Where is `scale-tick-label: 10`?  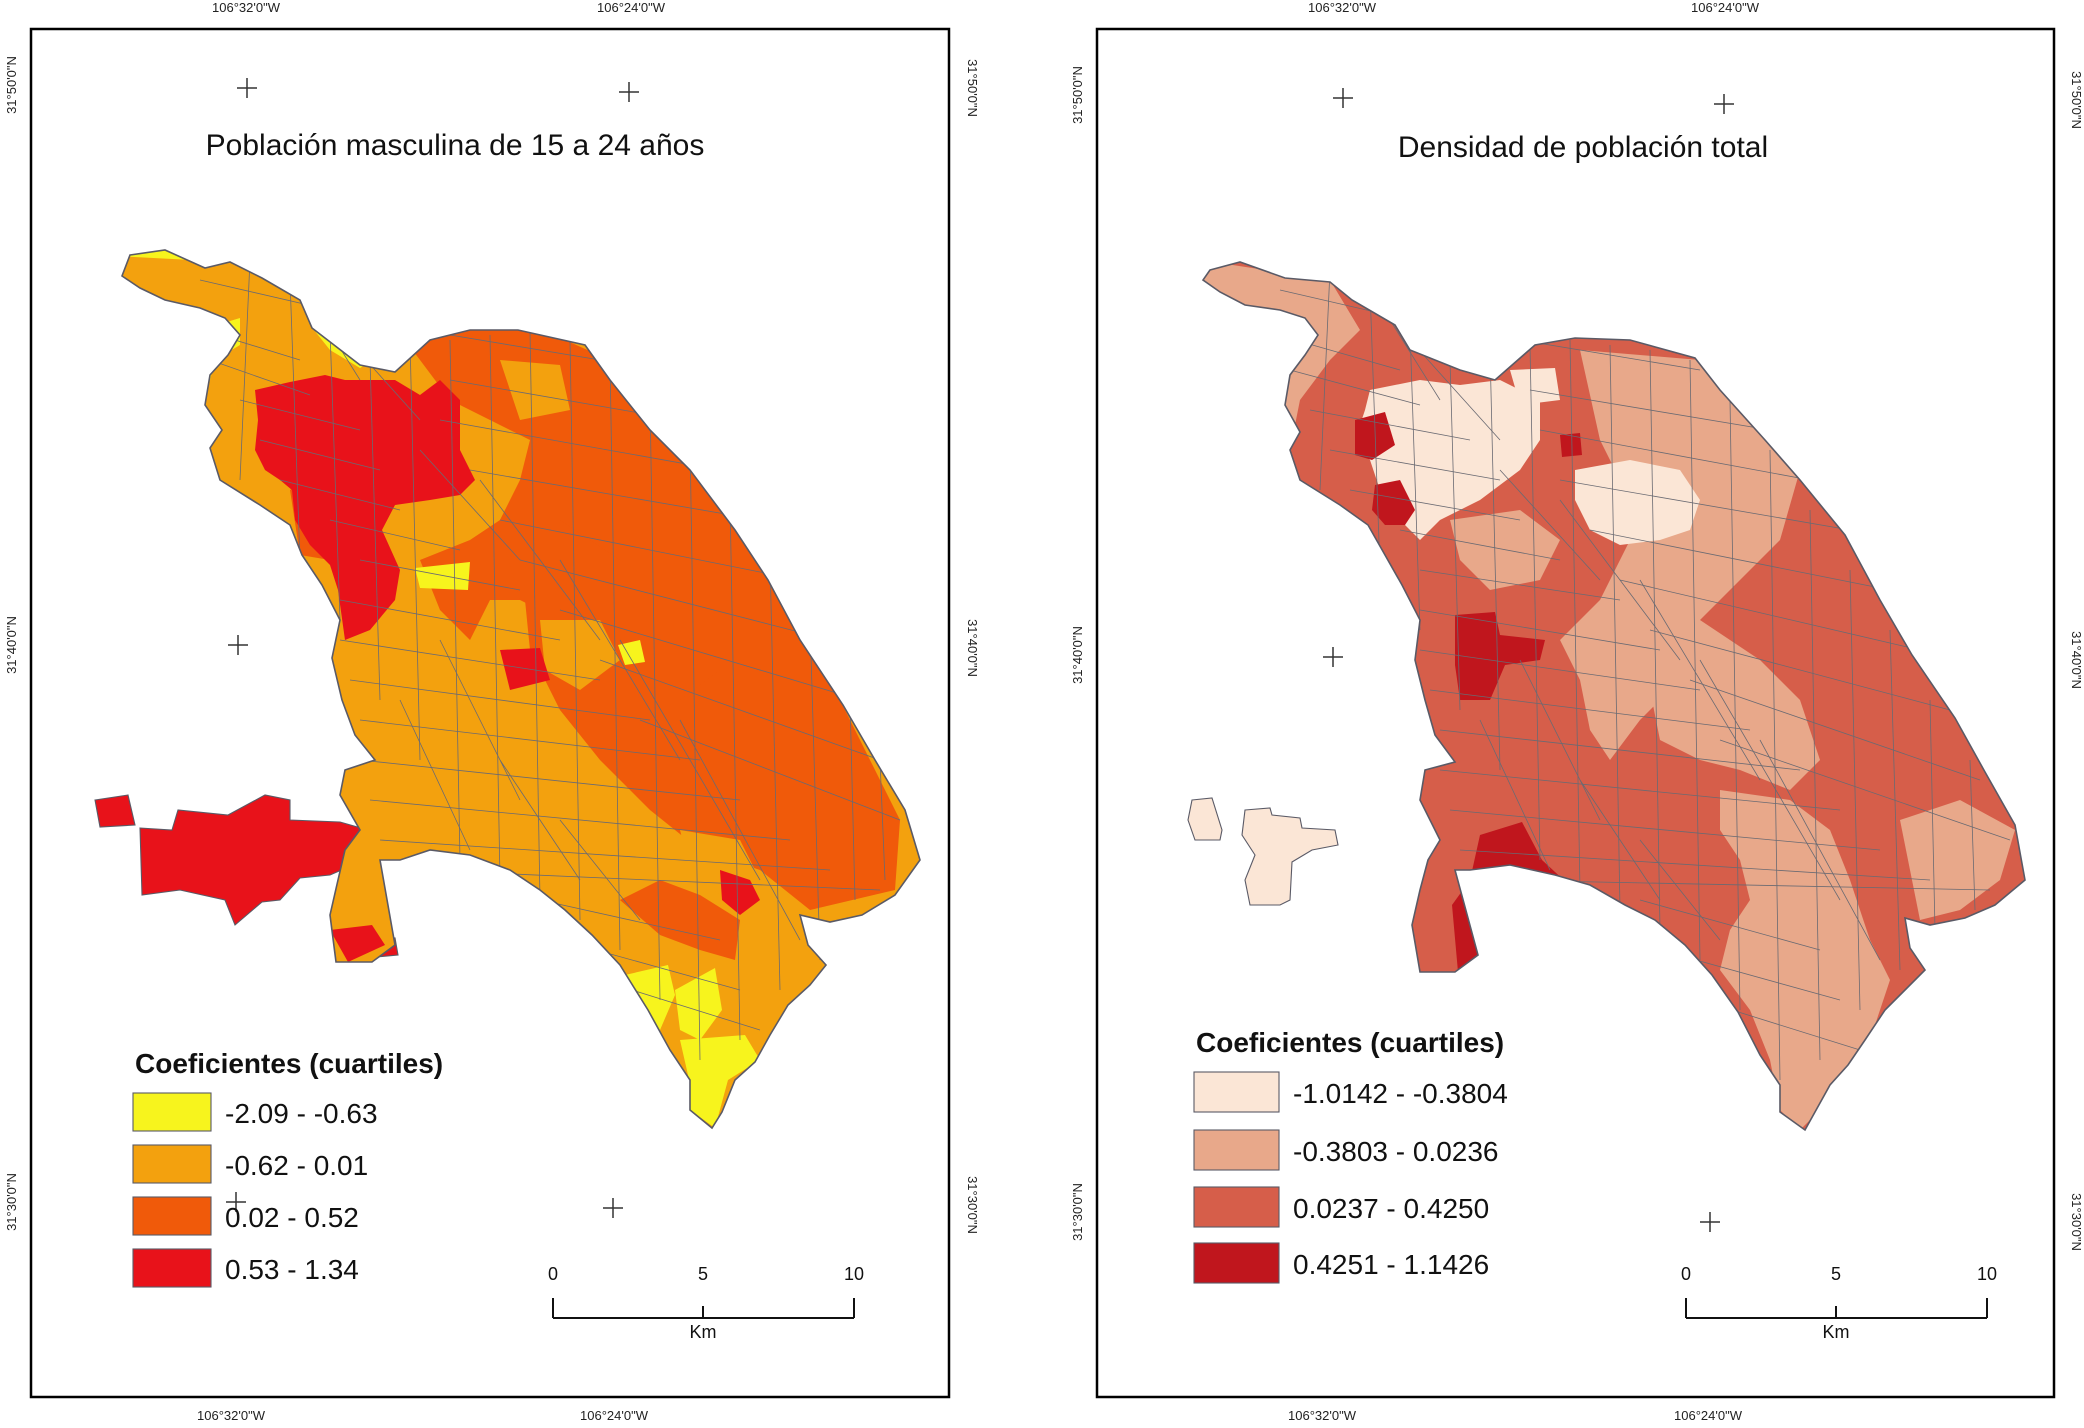
scale-tick-label: 10 is located at coordinates (1987, 1274).